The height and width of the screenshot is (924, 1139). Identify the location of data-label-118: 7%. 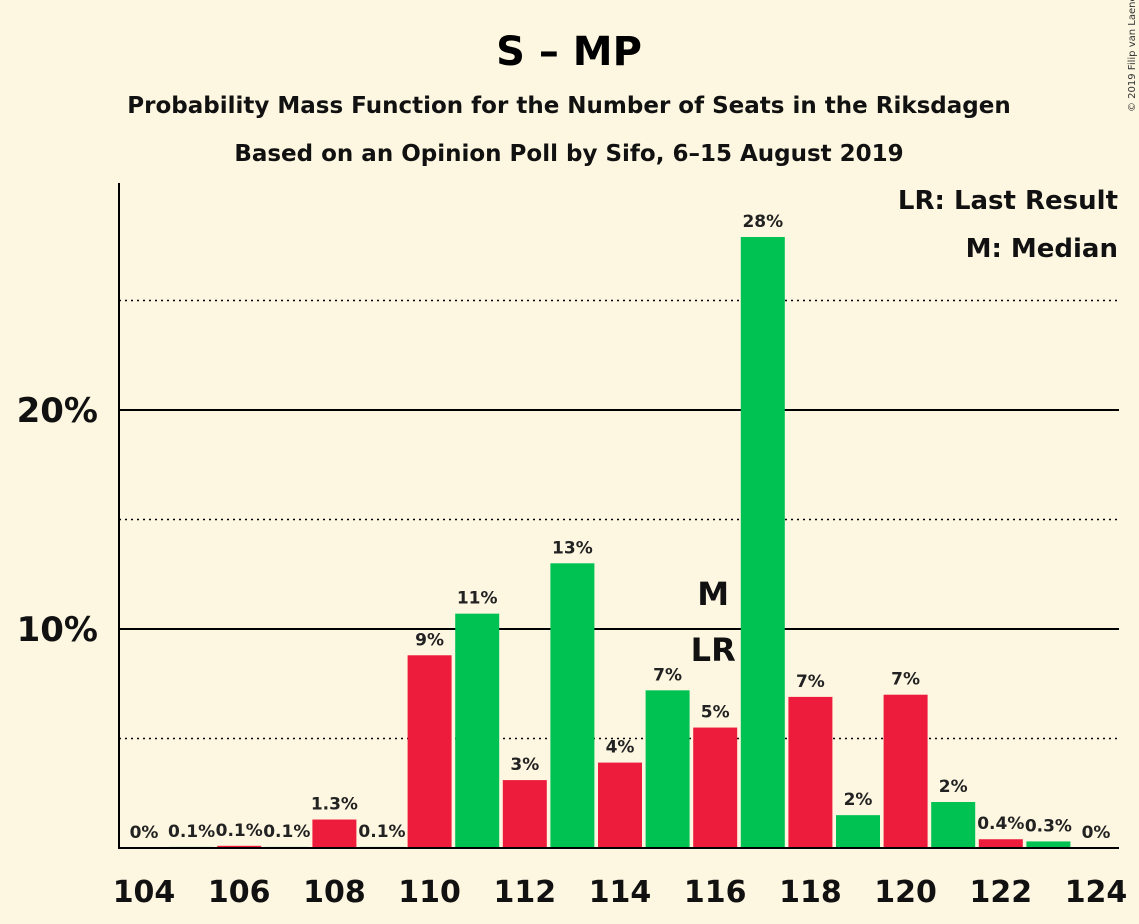
(810, 682).